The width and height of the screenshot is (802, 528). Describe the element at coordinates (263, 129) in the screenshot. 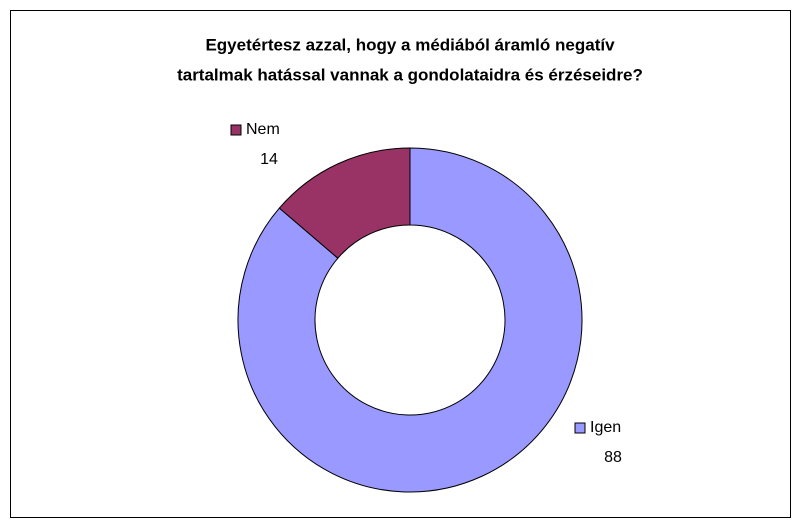

I see `slice-label: Nem` at that location.